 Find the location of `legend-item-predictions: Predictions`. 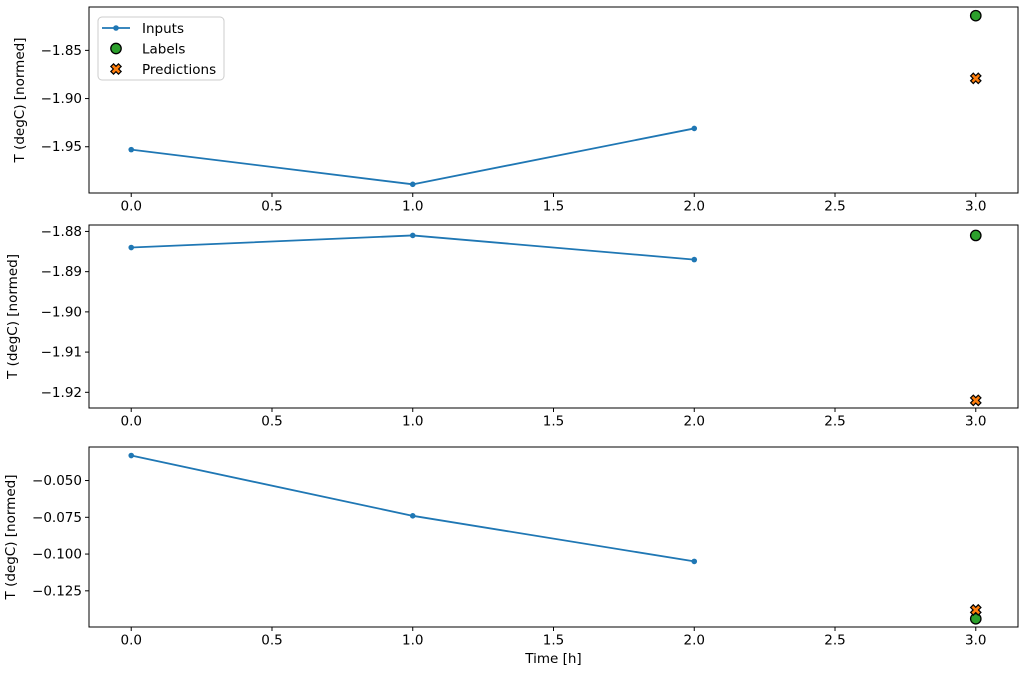

legend-item-predictions: Predictions is located at coordinates (162, 70).